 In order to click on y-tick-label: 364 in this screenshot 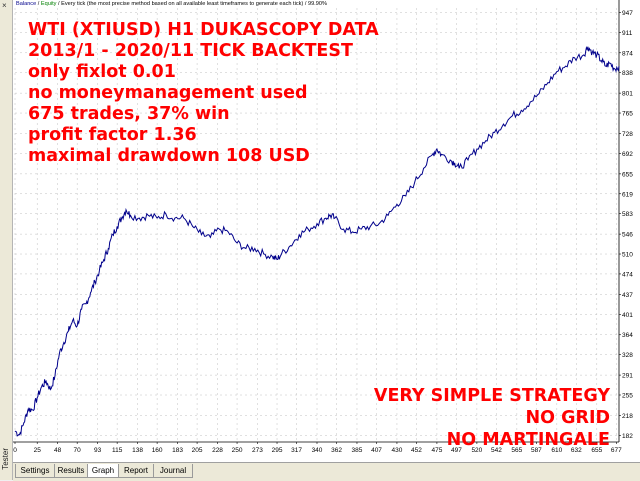, I will do `click(627, 335)`.